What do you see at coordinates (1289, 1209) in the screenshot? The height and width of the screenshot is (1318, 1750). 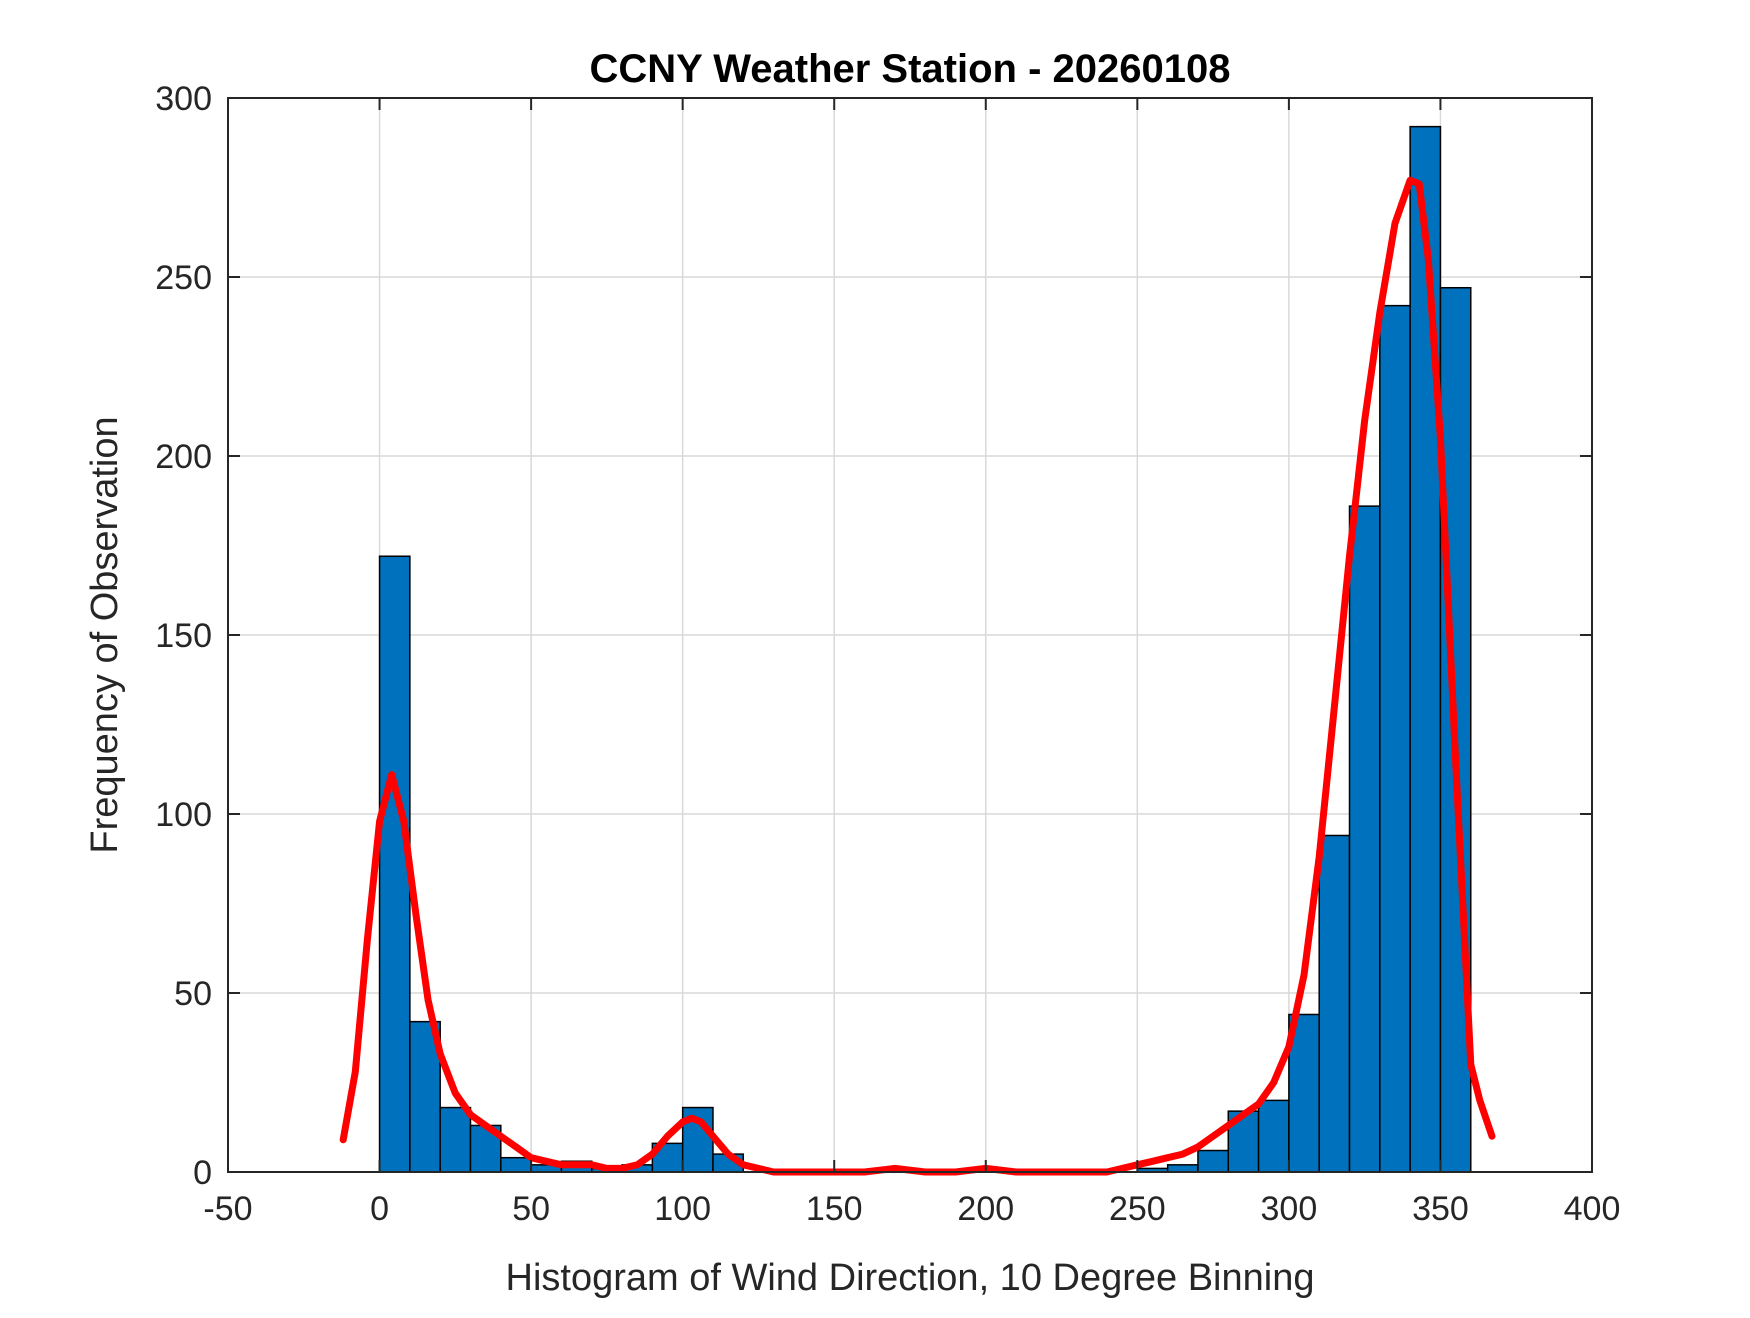 I see `x-tick-label: 300` at bounding box center [1289, 1209].